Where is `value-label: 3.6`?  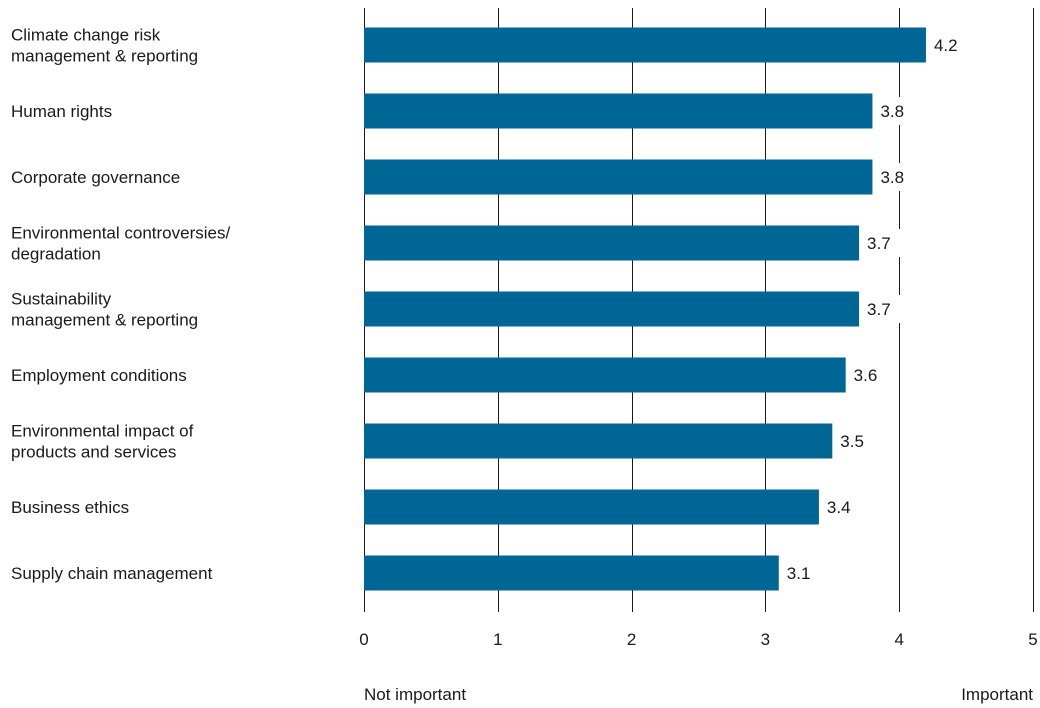 value-label: 3.6 is located at coordinates (866, 375).